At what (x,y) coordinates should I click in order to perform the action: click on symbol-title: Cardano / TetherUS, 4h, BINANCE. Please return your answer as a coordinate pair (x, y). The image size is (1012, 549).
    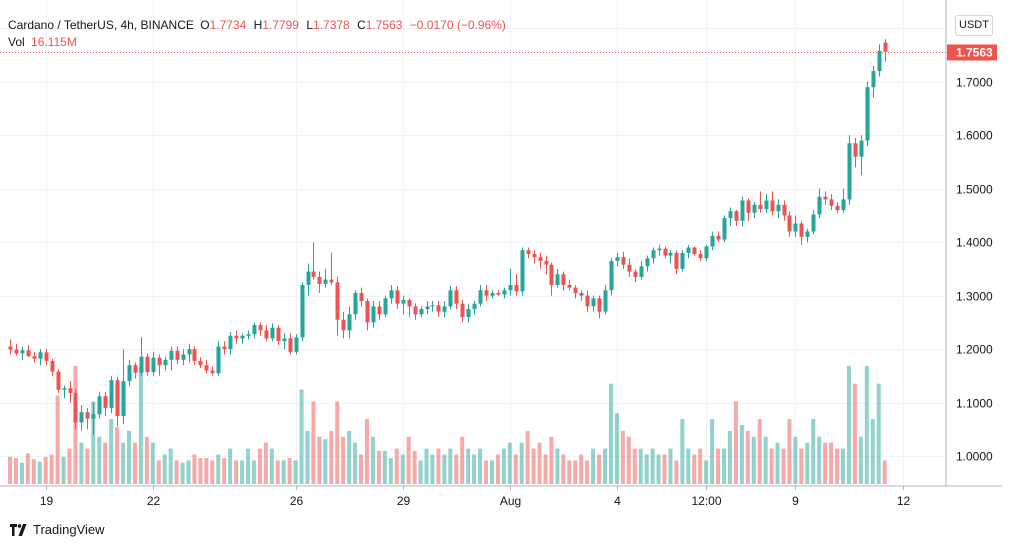
    Looking at the image, I should click on (101, 25).